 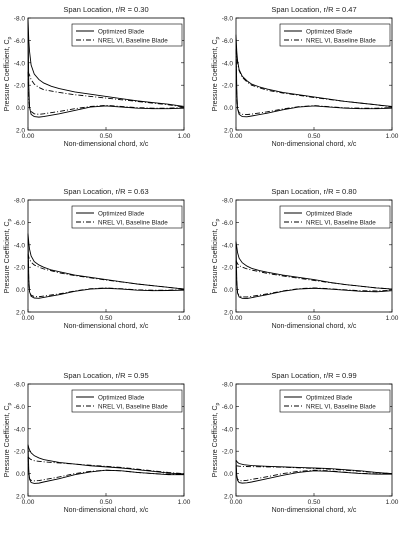 I want to click on chart-title: Span Location, r/R = 0.99, so click(x=313, y=375).